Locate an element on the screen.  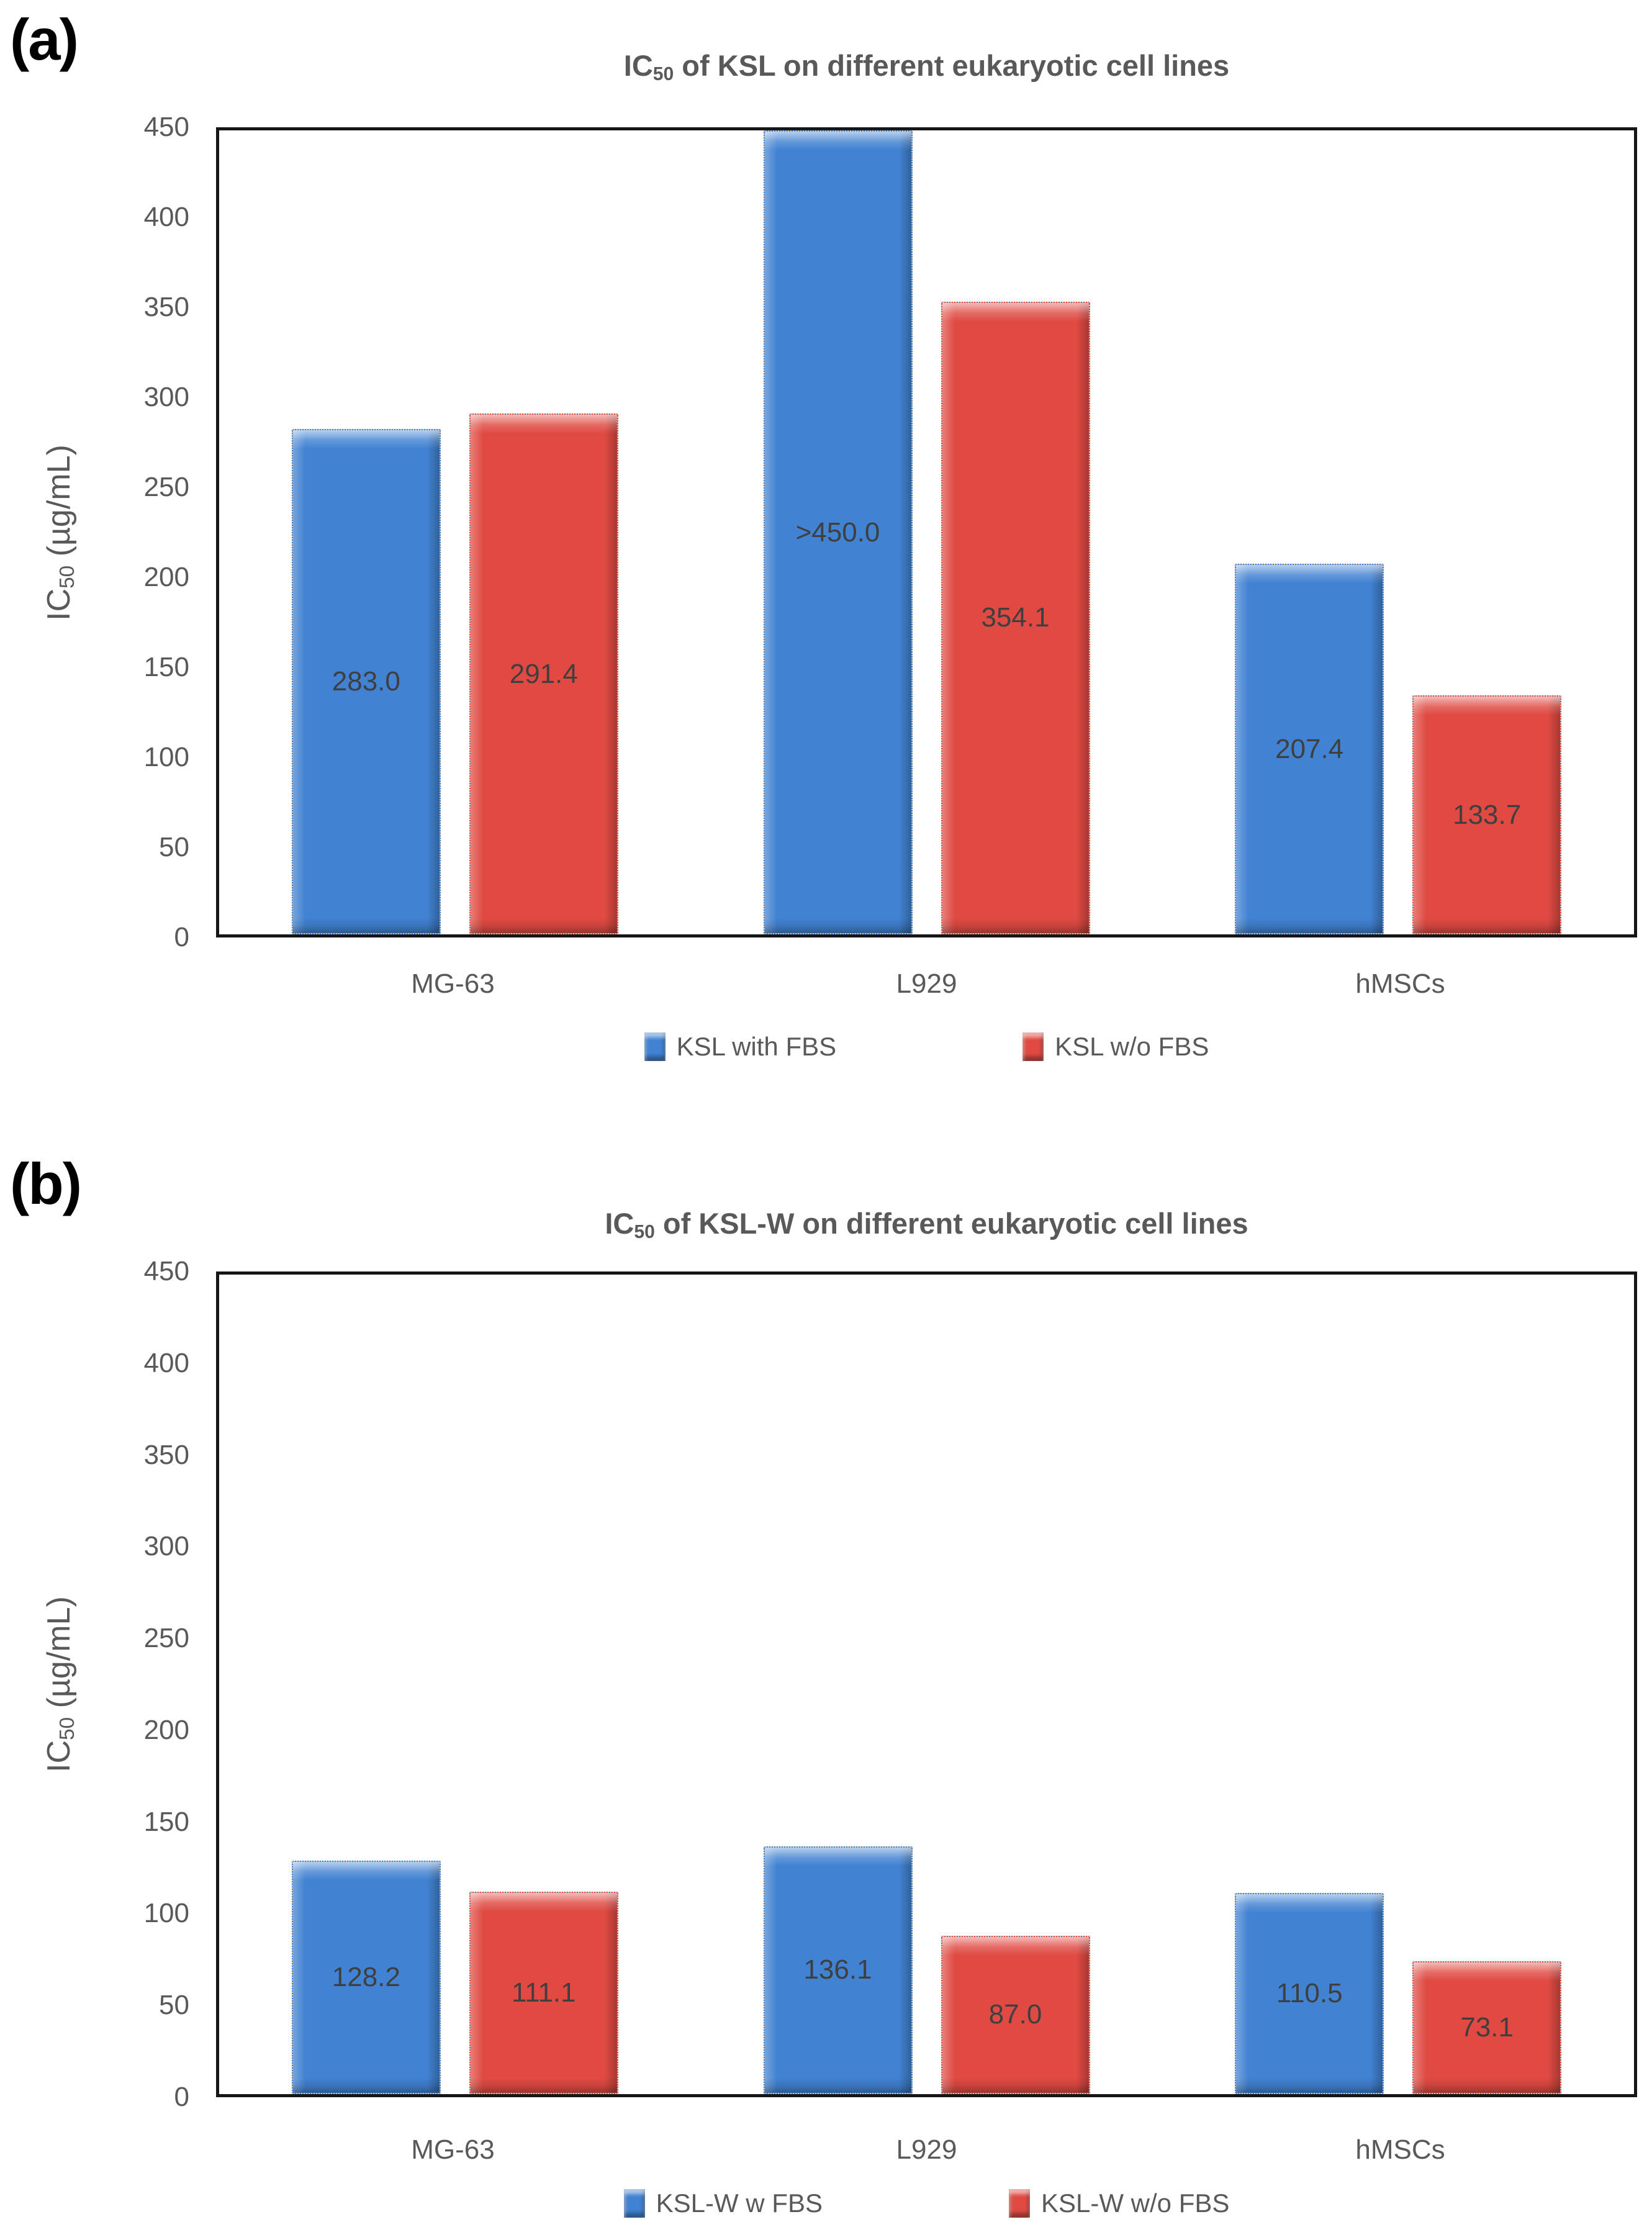
bar-group: >450.0 354.1 is located at coordinates (927, 532).